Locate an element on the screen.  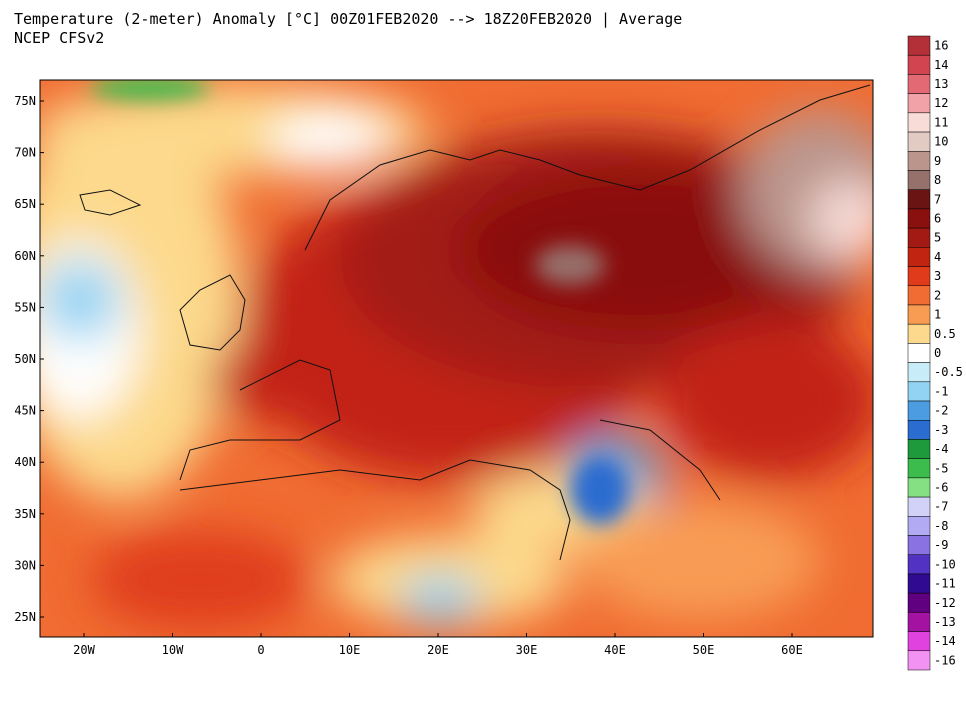
colorbar-label: 8 is located at coordinates (937, 180).